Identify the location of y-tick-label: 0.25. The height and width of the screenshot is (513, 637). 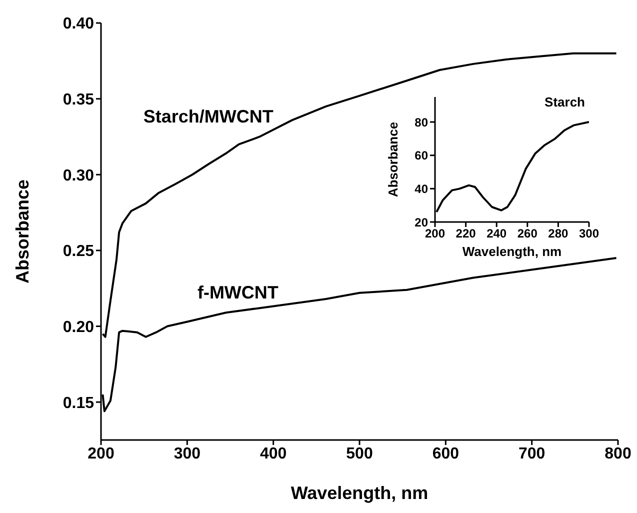
(78, 251).